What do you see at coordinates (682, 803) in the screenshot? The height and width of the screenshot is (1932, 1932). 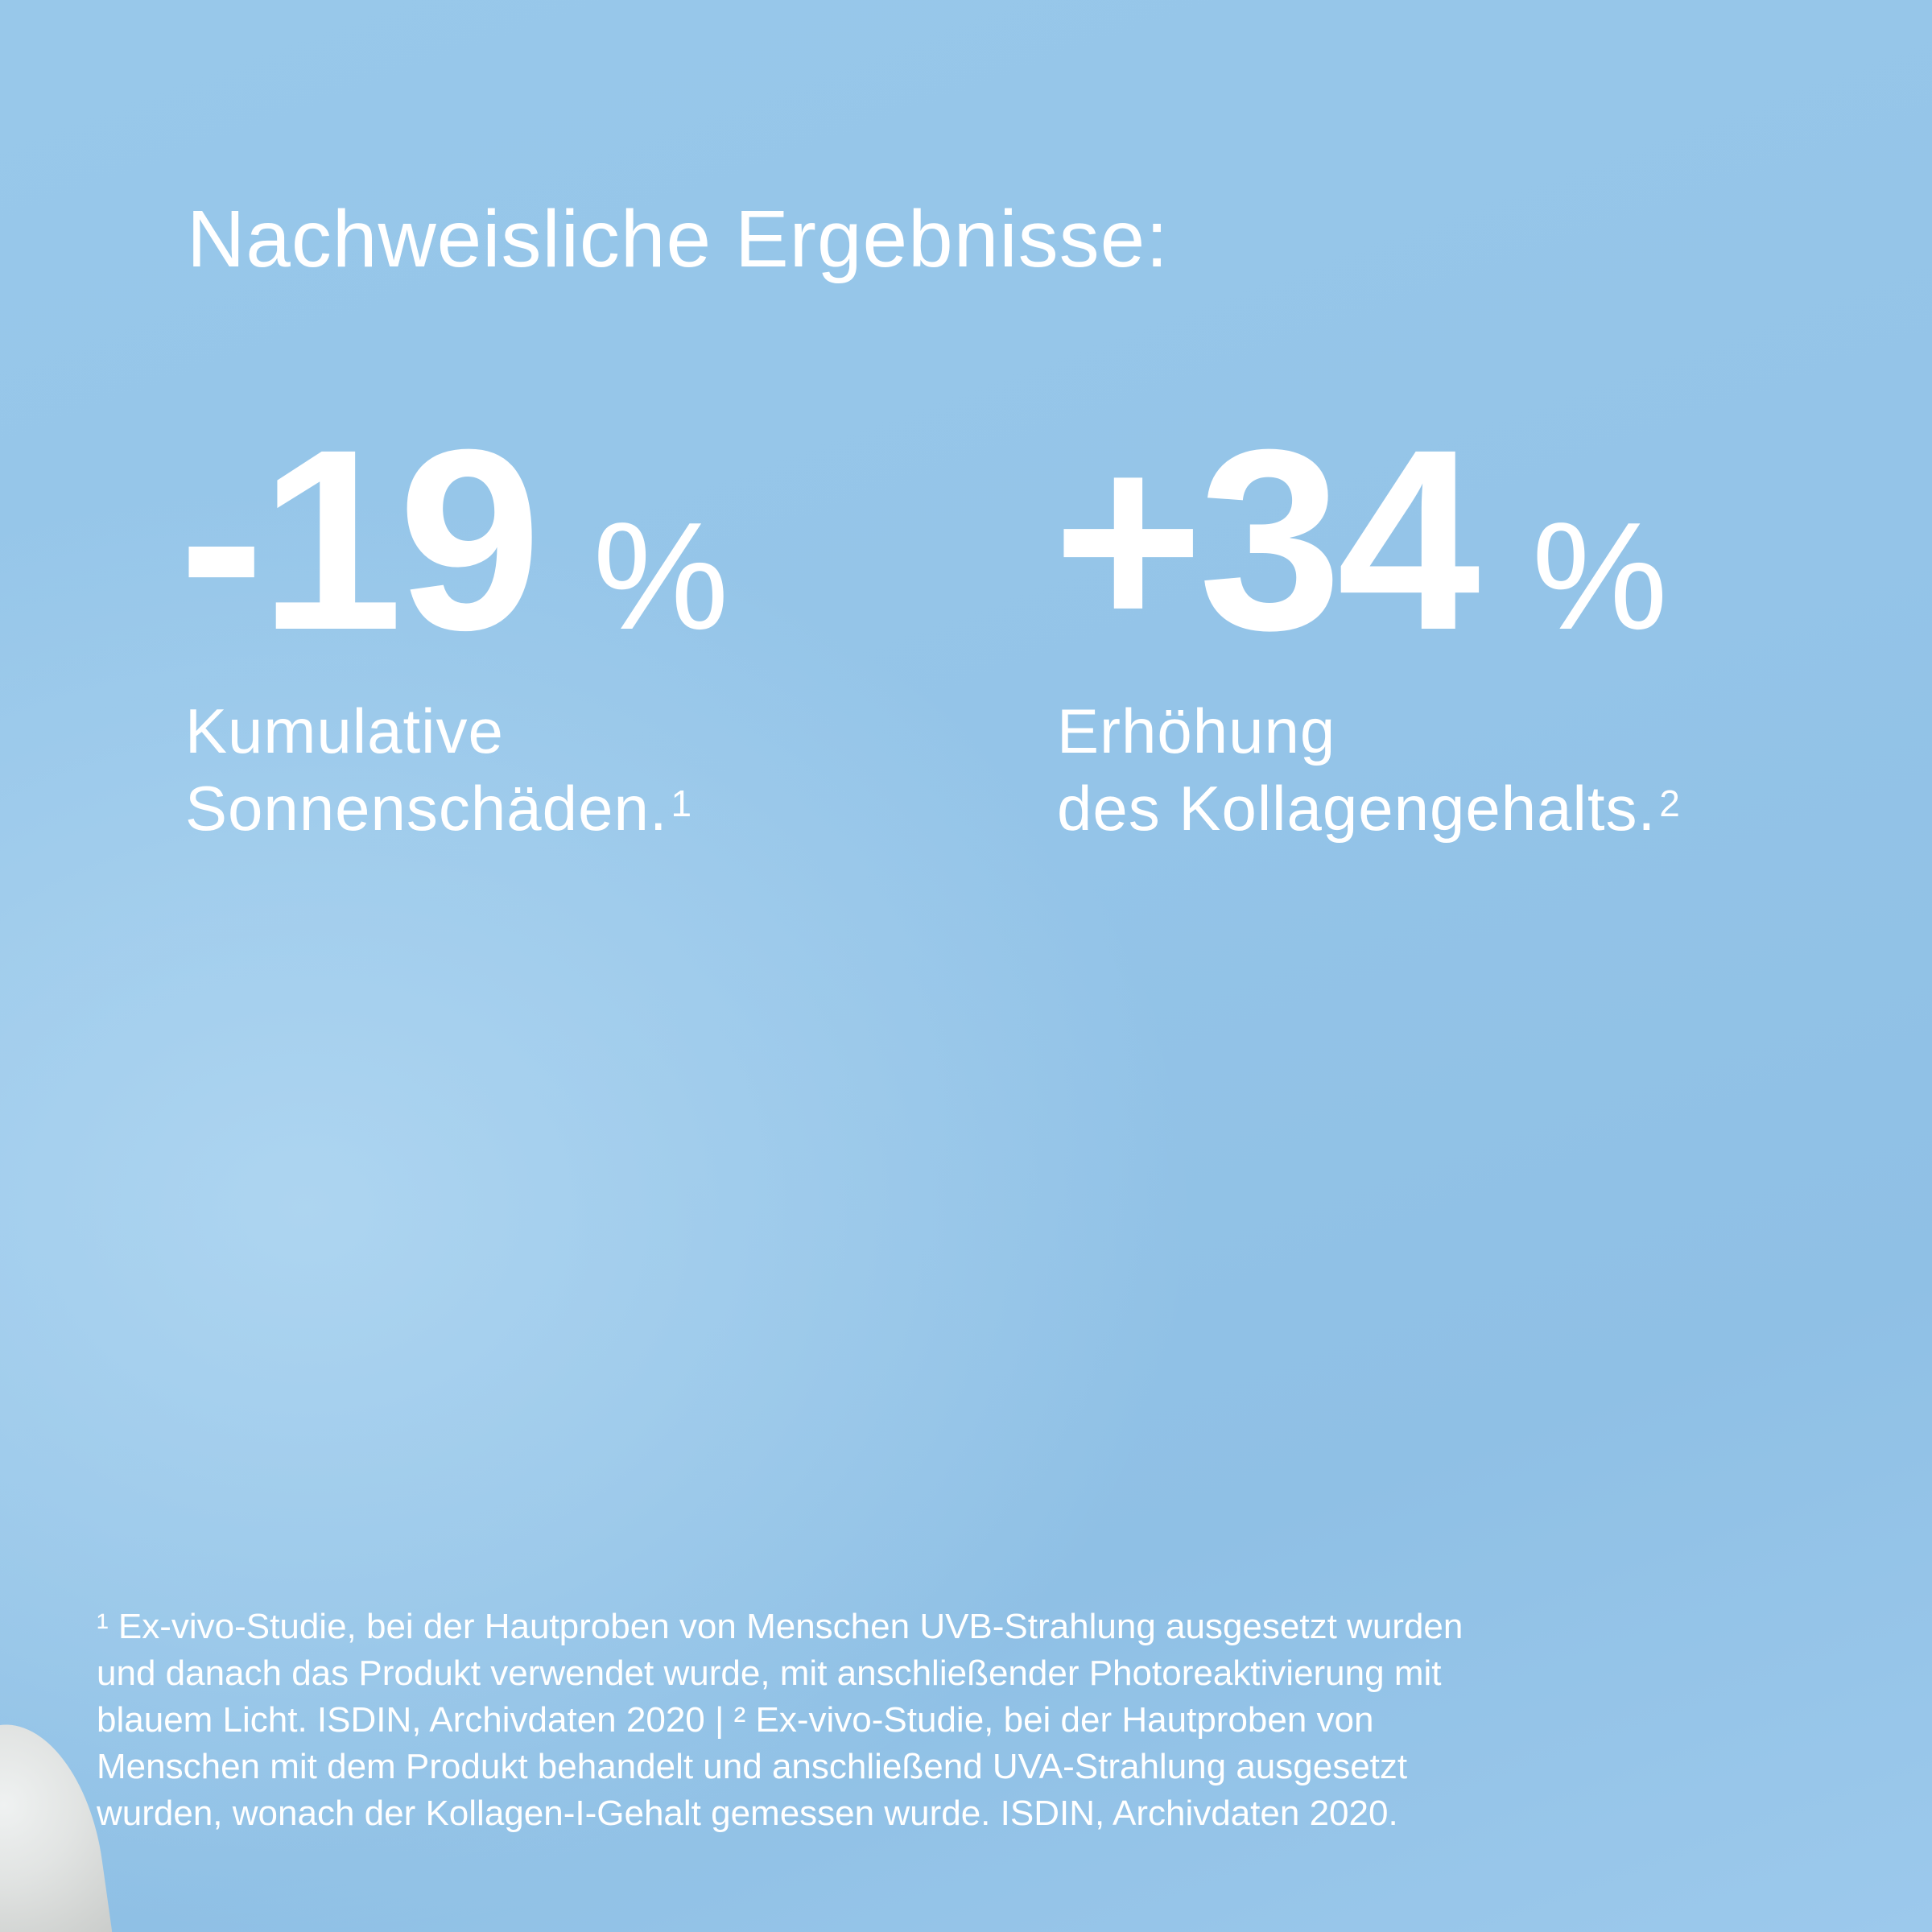 I see `footnote-ref: 1` at bounding box center [682, 803].